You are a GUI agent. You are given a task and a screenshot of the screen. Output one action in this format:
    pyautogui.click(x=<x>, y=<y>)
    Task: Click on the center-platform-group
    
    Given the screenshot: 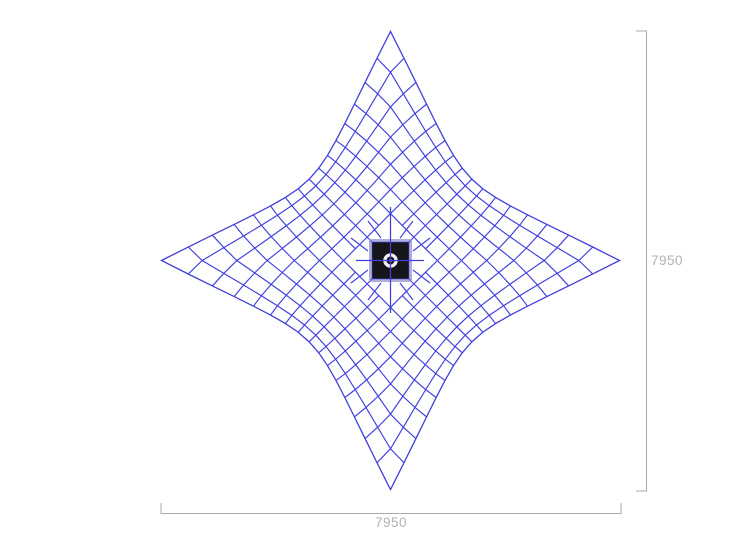 What is the action you would take?
    pyautogui.click(x=390, y=260)
    